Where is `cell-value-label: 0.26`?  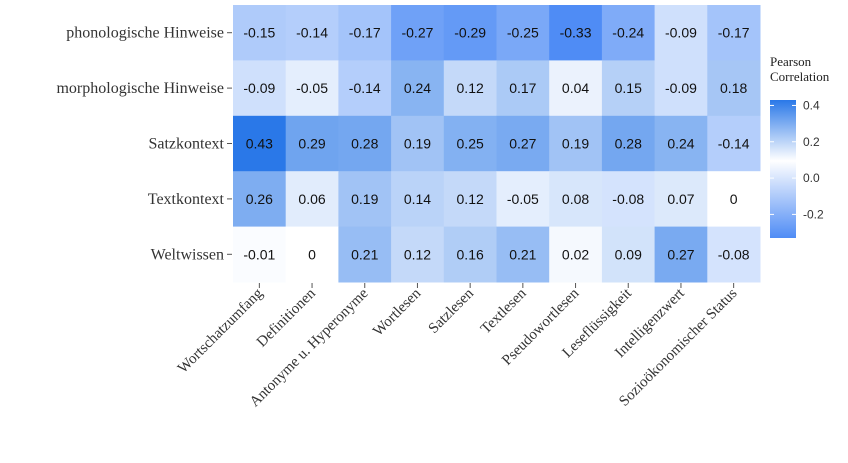
cell-value-label: 0.26 is located at coordinates (259, 199).